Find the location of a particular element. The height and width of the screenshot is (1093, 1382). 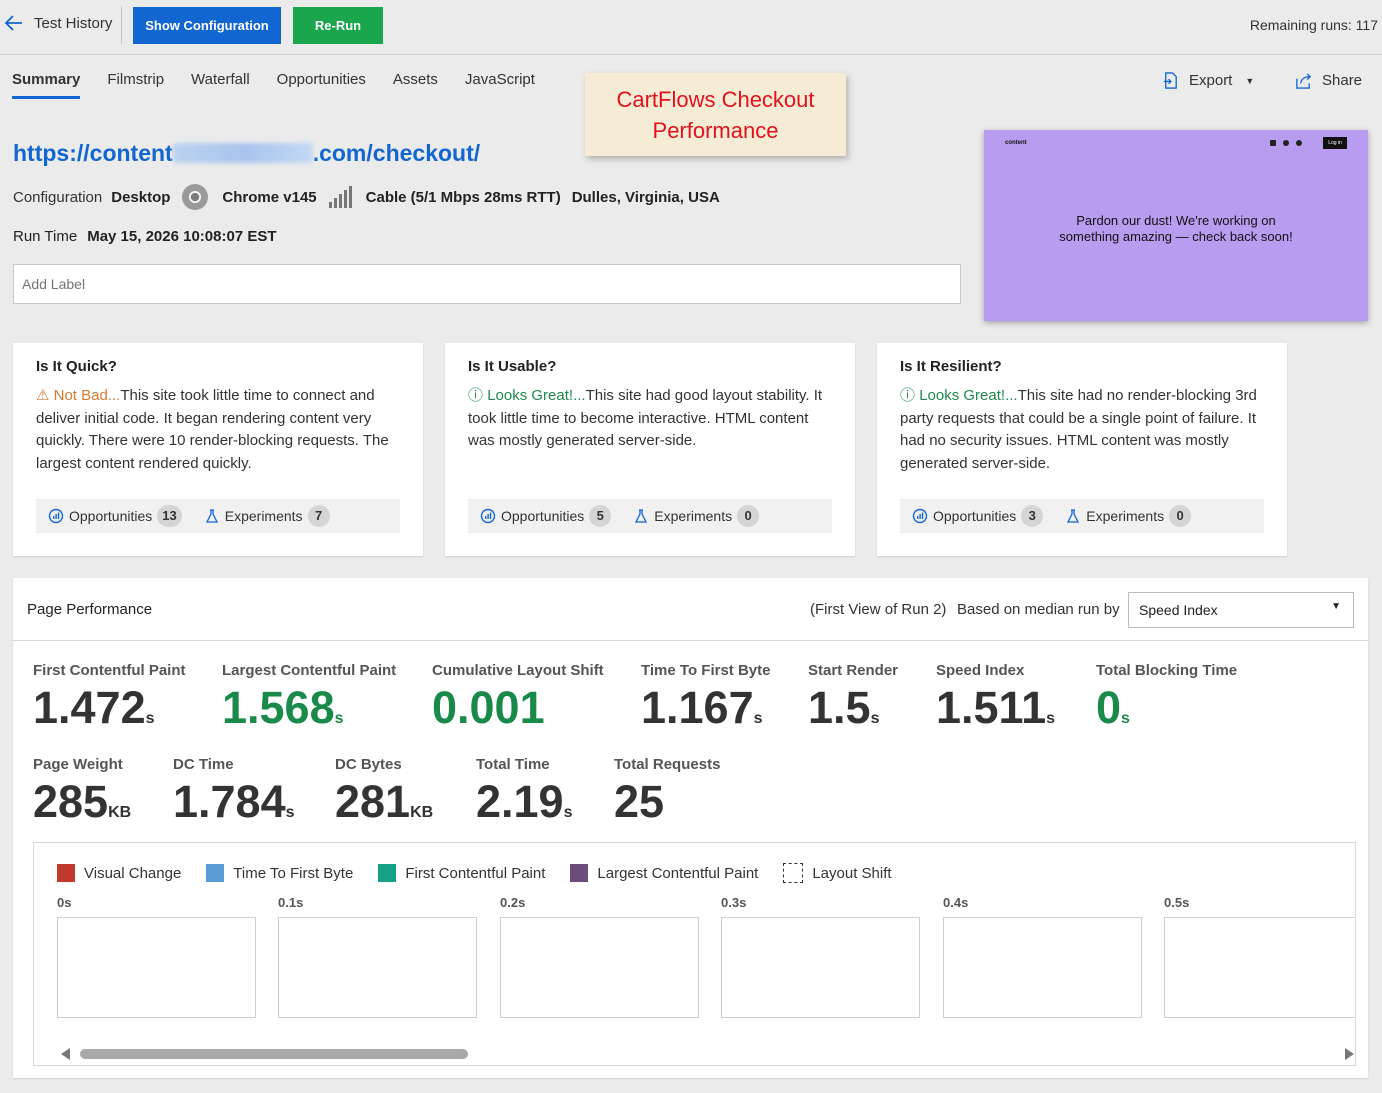

tab-javascript: JavaScript is located at coordinates (499, 79).